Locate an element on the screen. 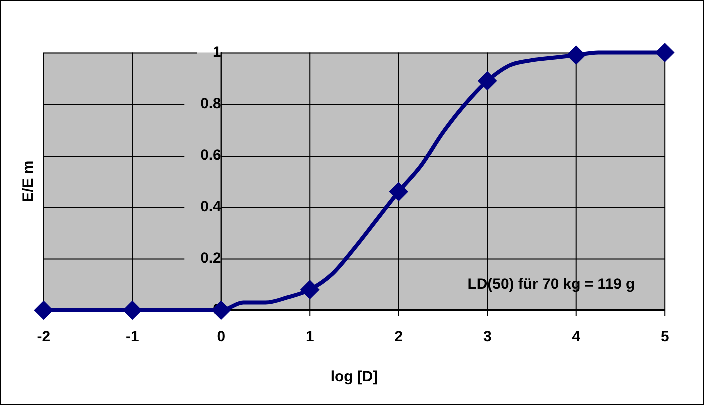  x-tick-label: 5 is located at coordinates (665, 337).